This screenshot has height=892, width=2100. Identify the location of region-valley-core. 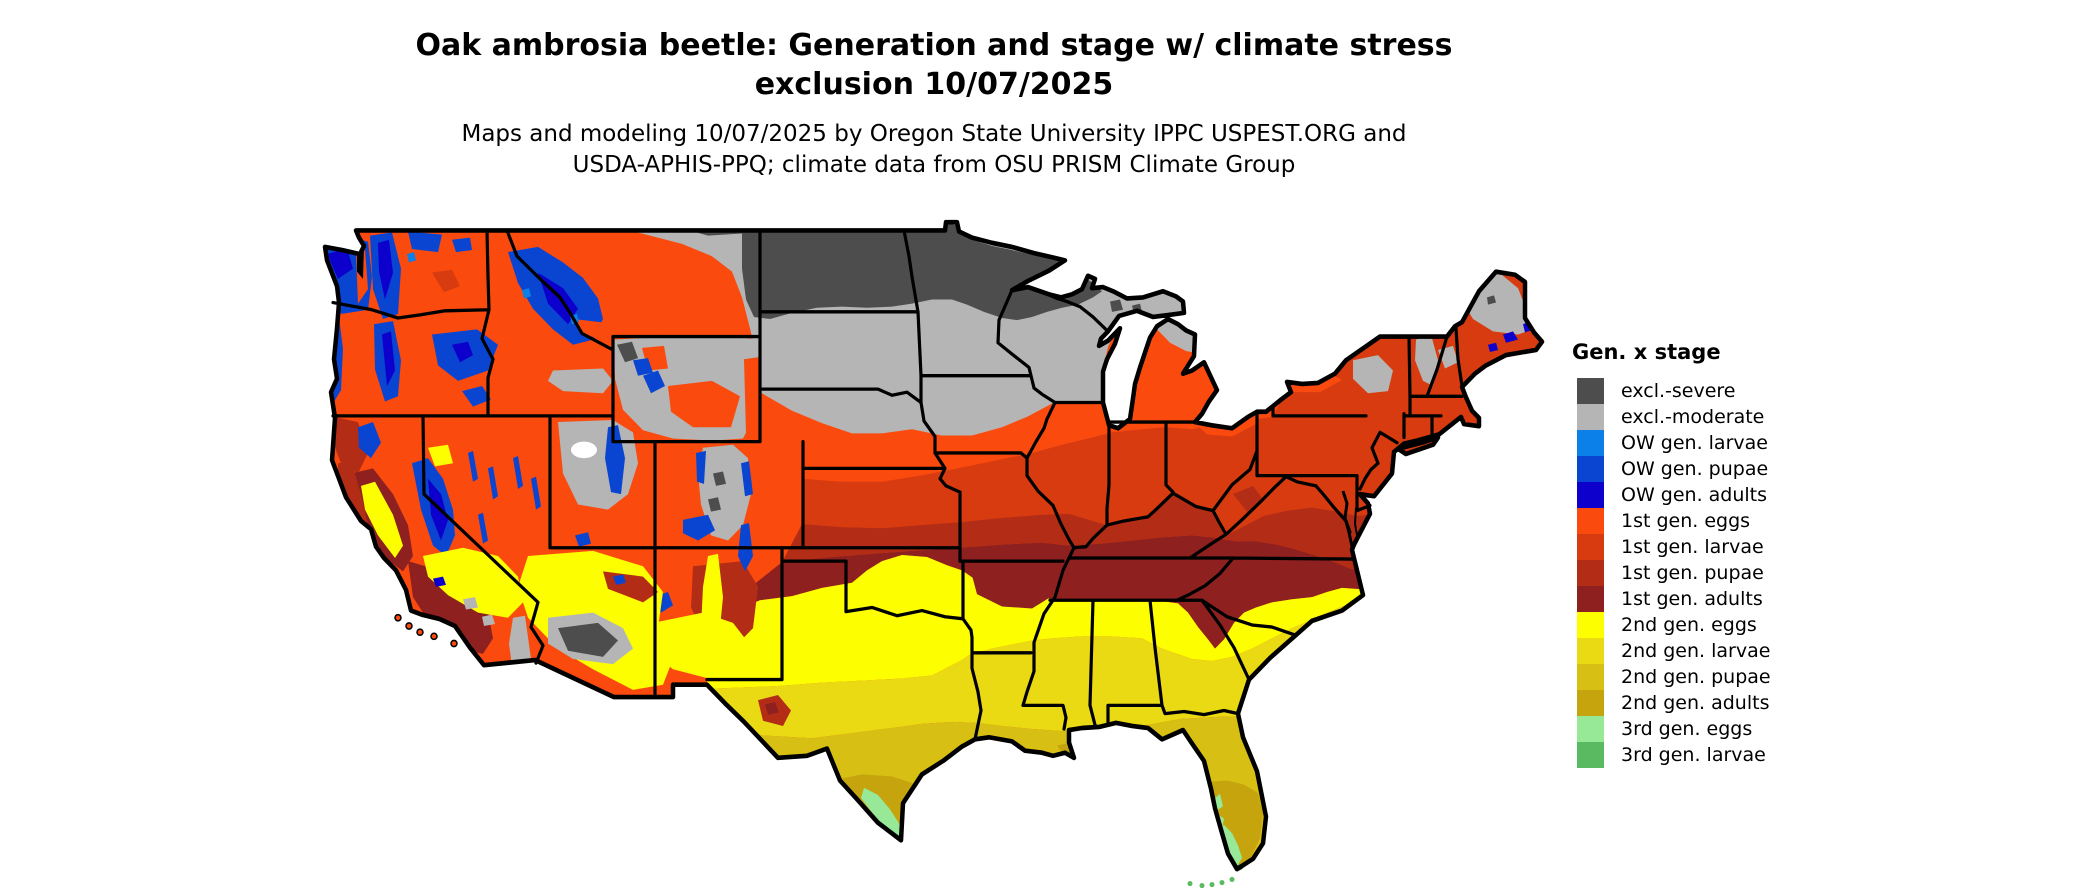
(382, 520).